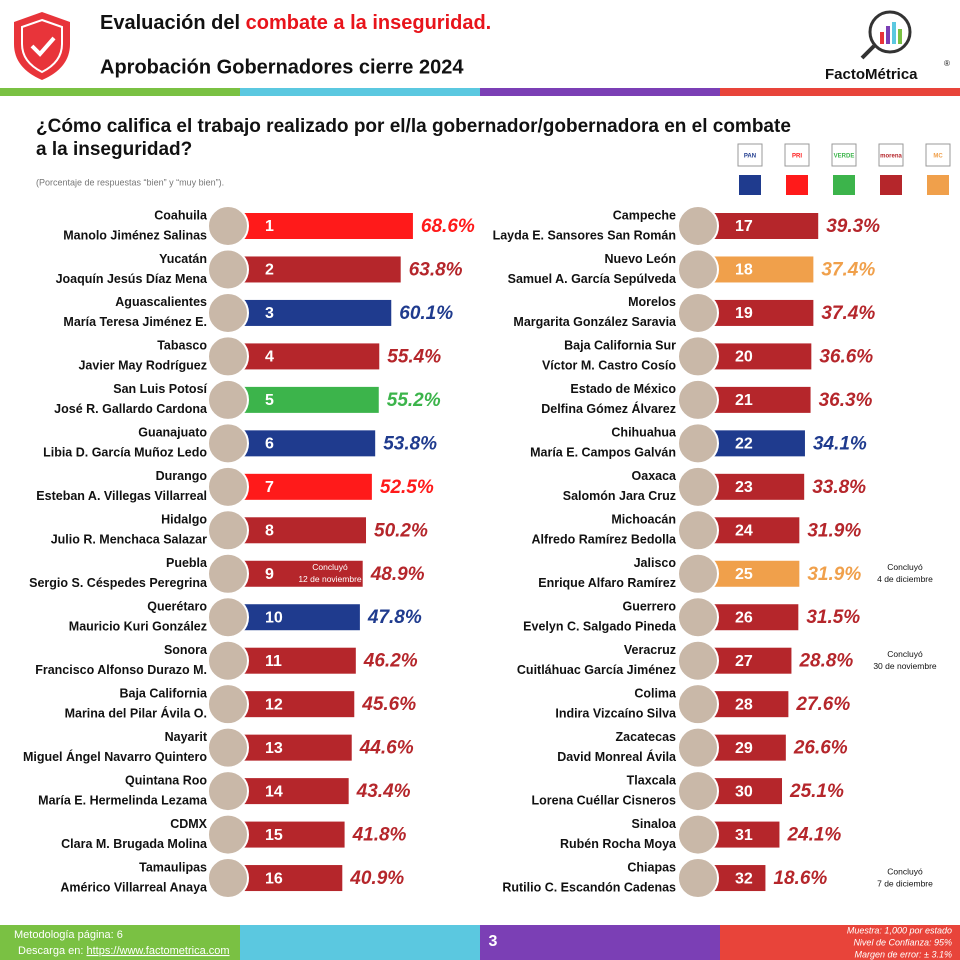 The width and height of the screenshot is (960, 960). I want to click on rank-label: 15, so click(274, 835).